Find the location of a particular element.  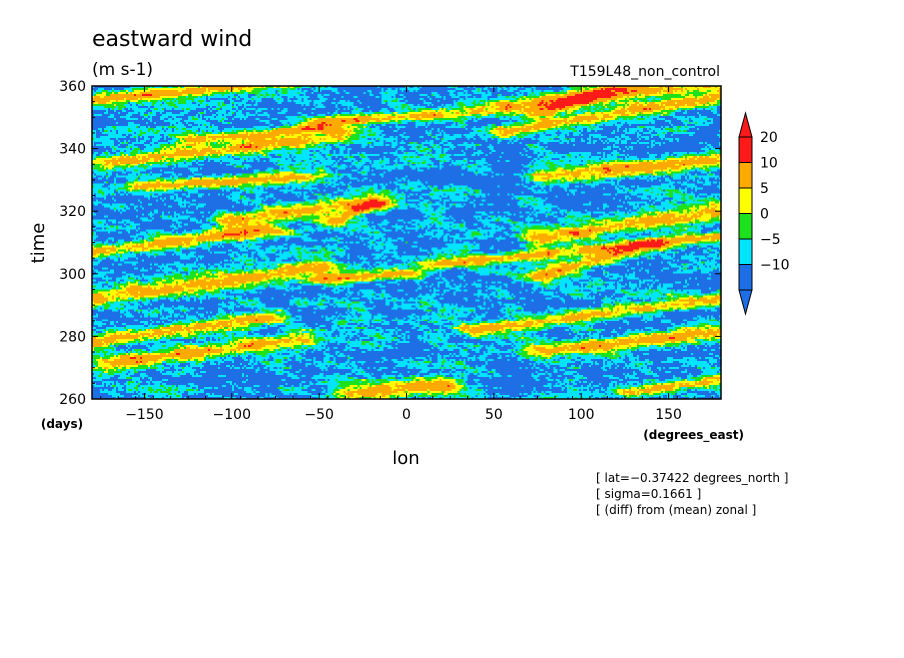

experiment-label: T159L48_non_control is located at coordinates (644, 72).